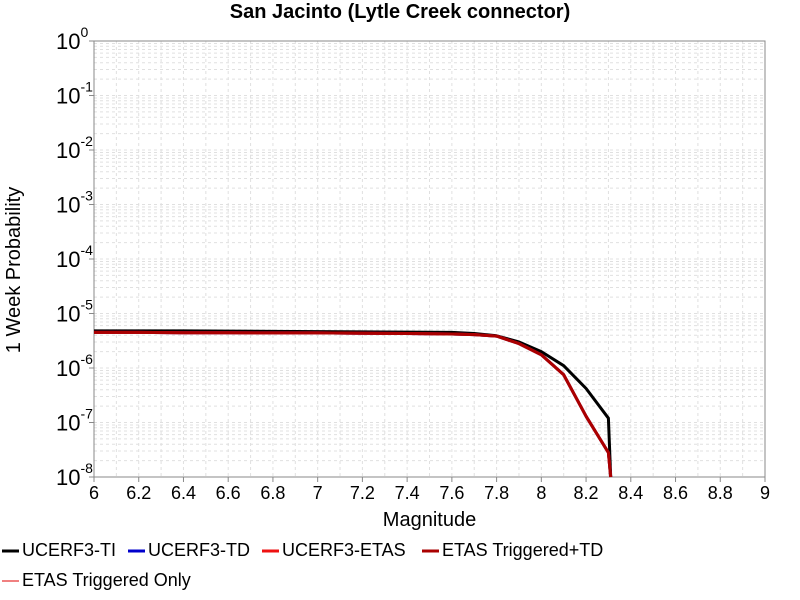 The height and width of the screenshot is (600, 800). What do you see at coordinates (429, 490) in the screenshot?
I see `x-axis-ticks: 6 6.2 6.4 6.6 6.8 7 7.2 7.4 7.6 7.8 8 8.2 8.4 8.6 8.8 9` at bounding box center [429, 490].